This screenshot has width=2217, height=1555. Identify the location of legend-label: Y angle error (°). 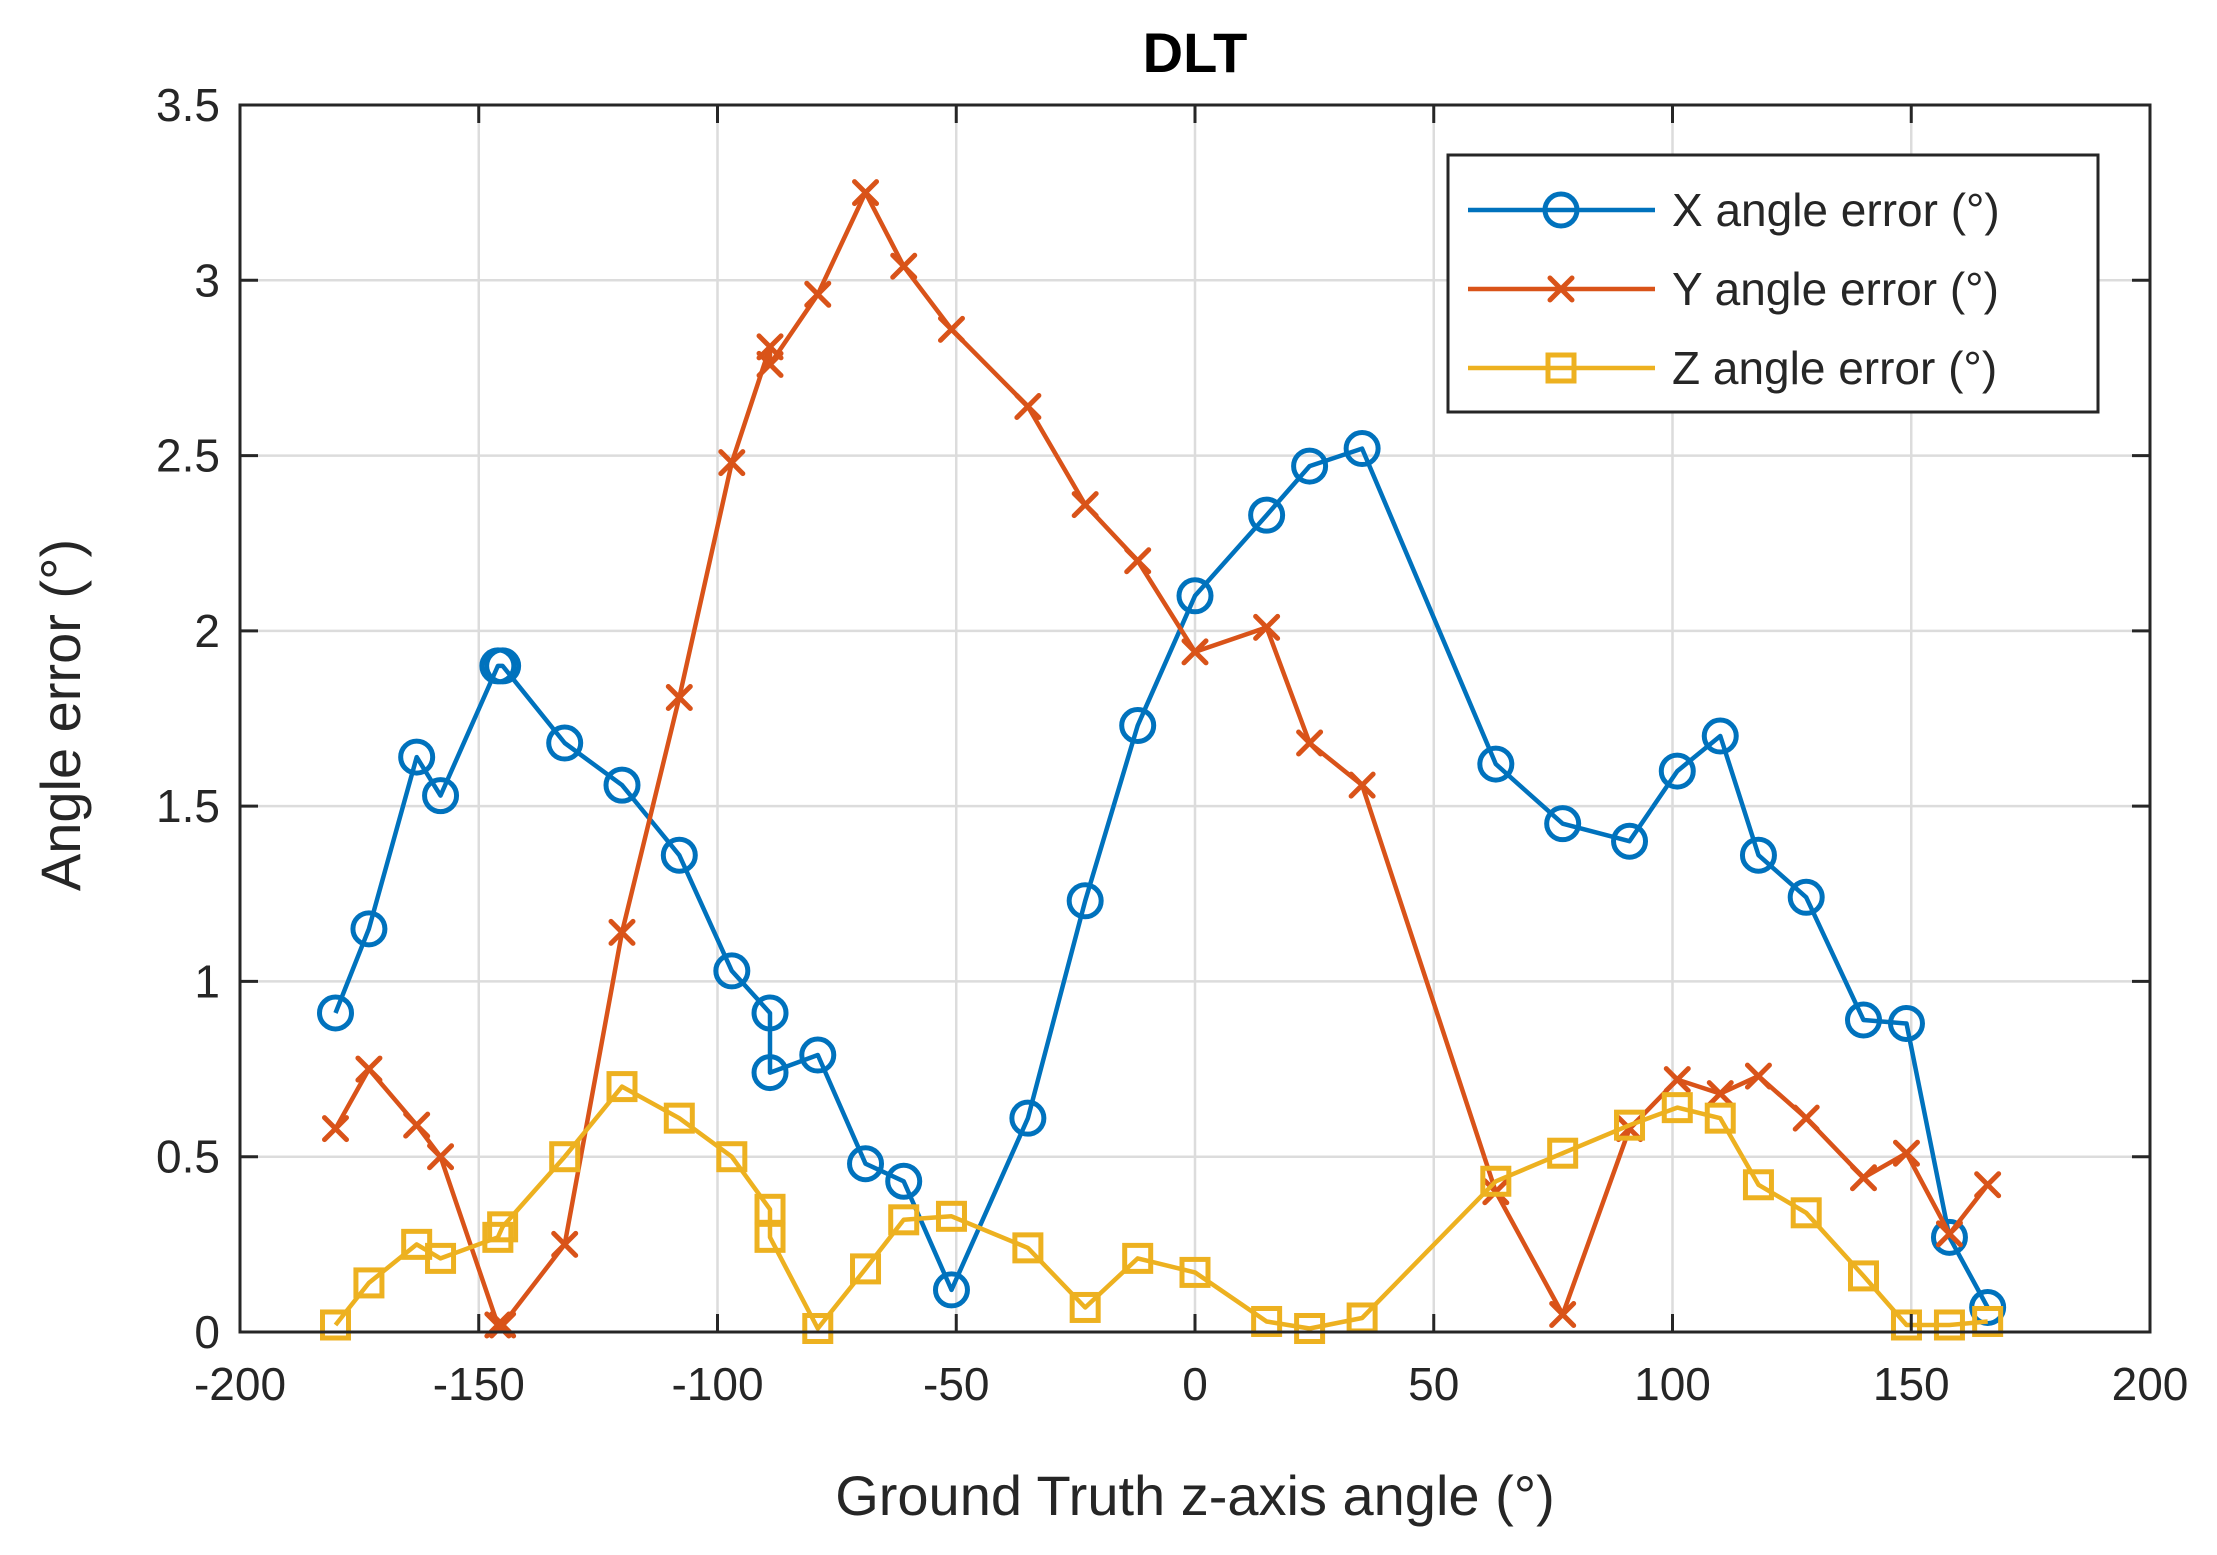
(1835, 289).